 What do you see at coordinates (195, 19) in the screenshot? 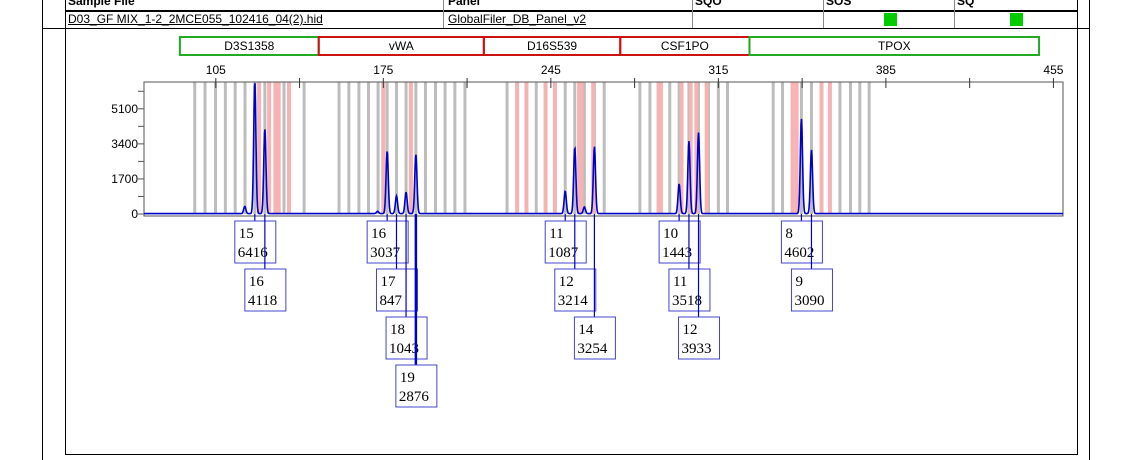
I see `sample-file-value: D03_GF MIX_1-2_2MCE055_102416_04(2).hid` at bounding box center [195, 19].